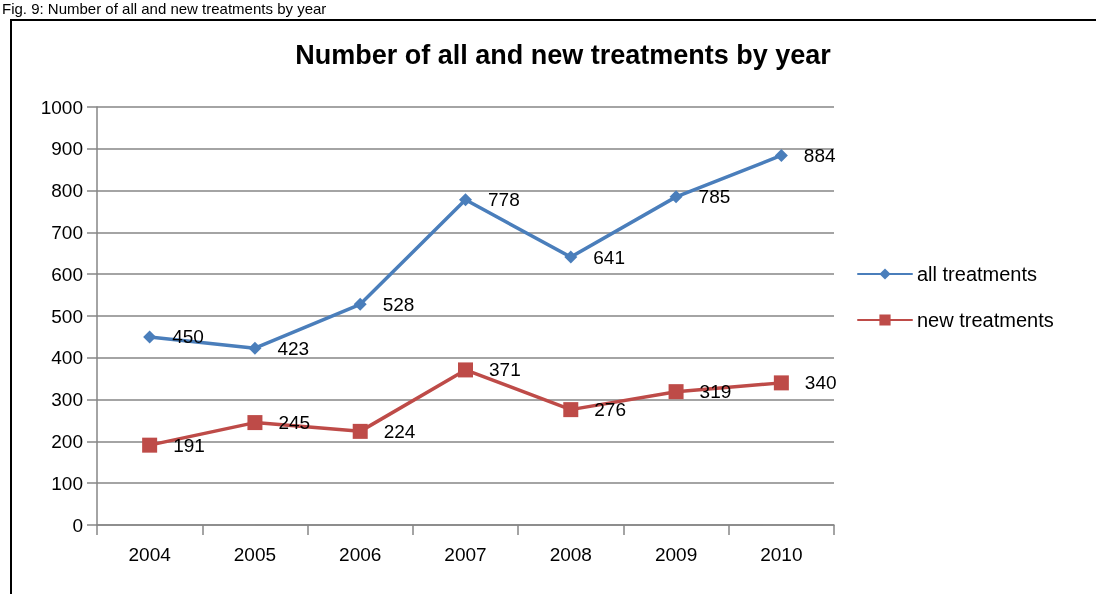 Image resolution: width=1096 pixels, height=594 pixels. I want to click on y-tick-label: 400, so click(67, 358).